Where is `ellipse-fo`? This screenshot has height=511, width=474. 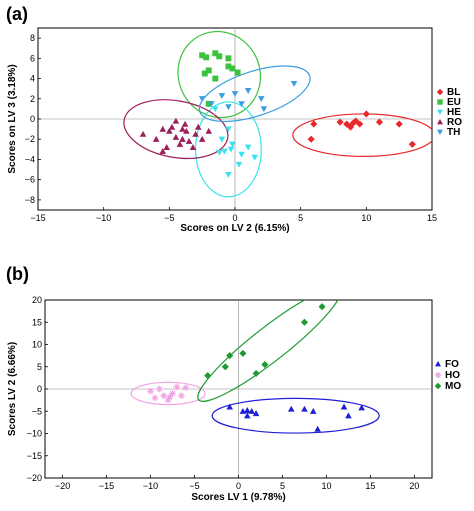 ellipse-fo is located at coordinates (295, 415).